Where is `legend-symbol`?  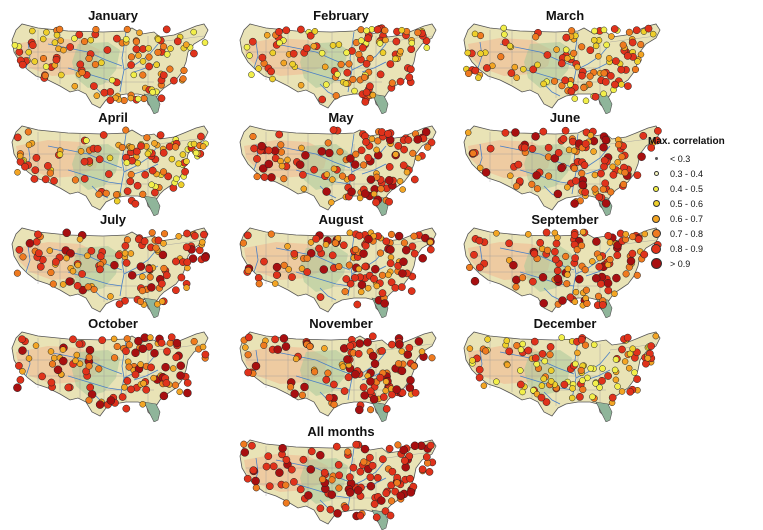
legend-symbol is located at coordinates (656, 159).